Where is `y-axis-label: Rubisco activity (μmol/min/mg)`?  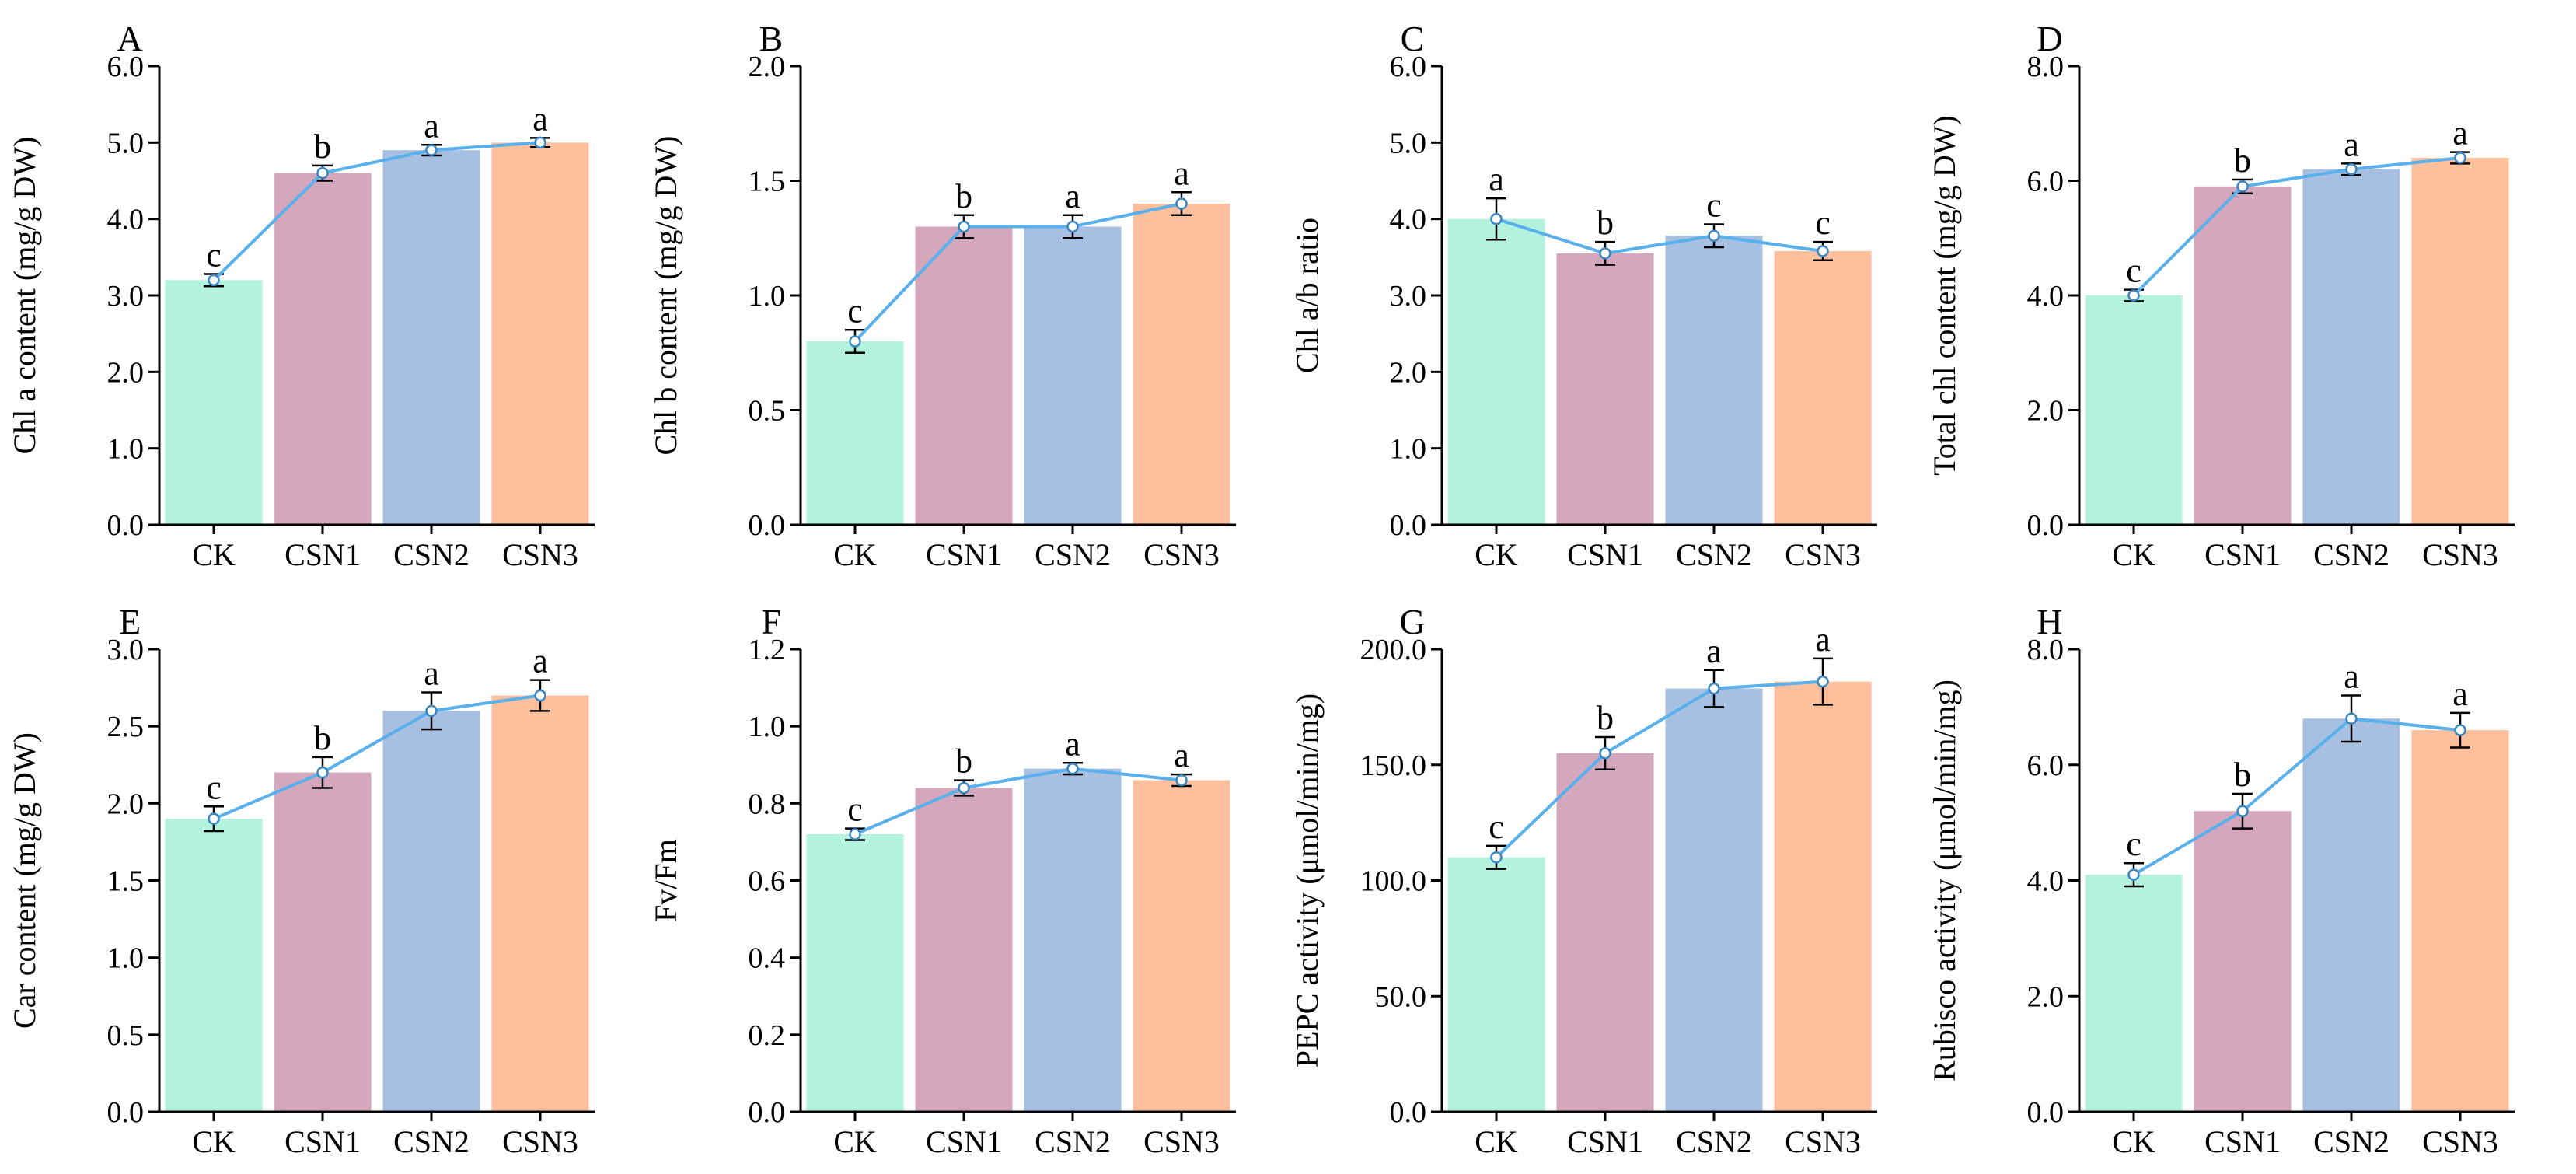
y-axis-label: Rubisco activity (μmol/min/mg) is located at coordinates (1945, 880).